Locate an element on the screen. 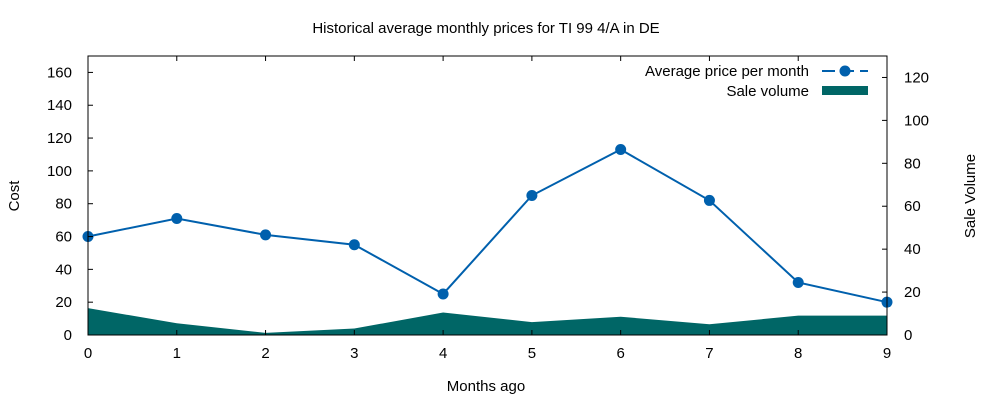 This screenshot has height=405, width=1000. y-tick-label: 60 is located at coordinates (63, 237).